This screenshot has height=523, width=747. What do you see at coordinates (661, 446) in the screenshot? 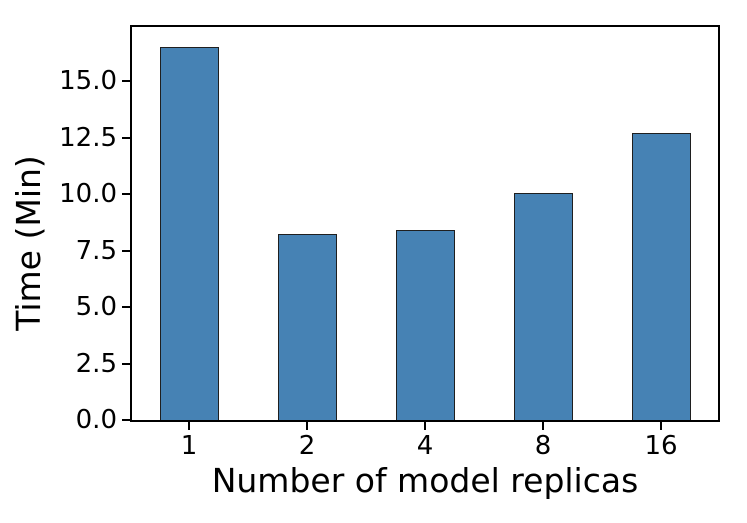
I see `x-tick-label-16: 16` at bounding box center [661, 446].